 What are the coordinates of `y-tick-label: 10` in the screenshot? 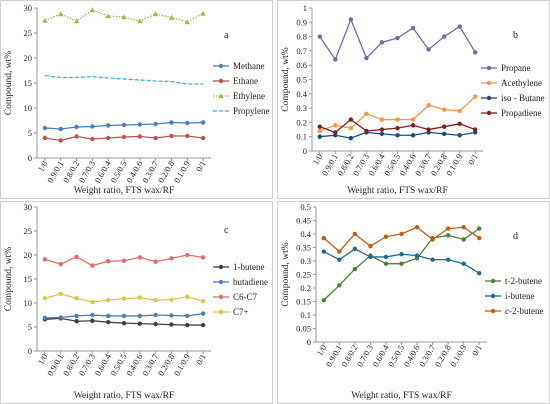 It's located at (28, 108).